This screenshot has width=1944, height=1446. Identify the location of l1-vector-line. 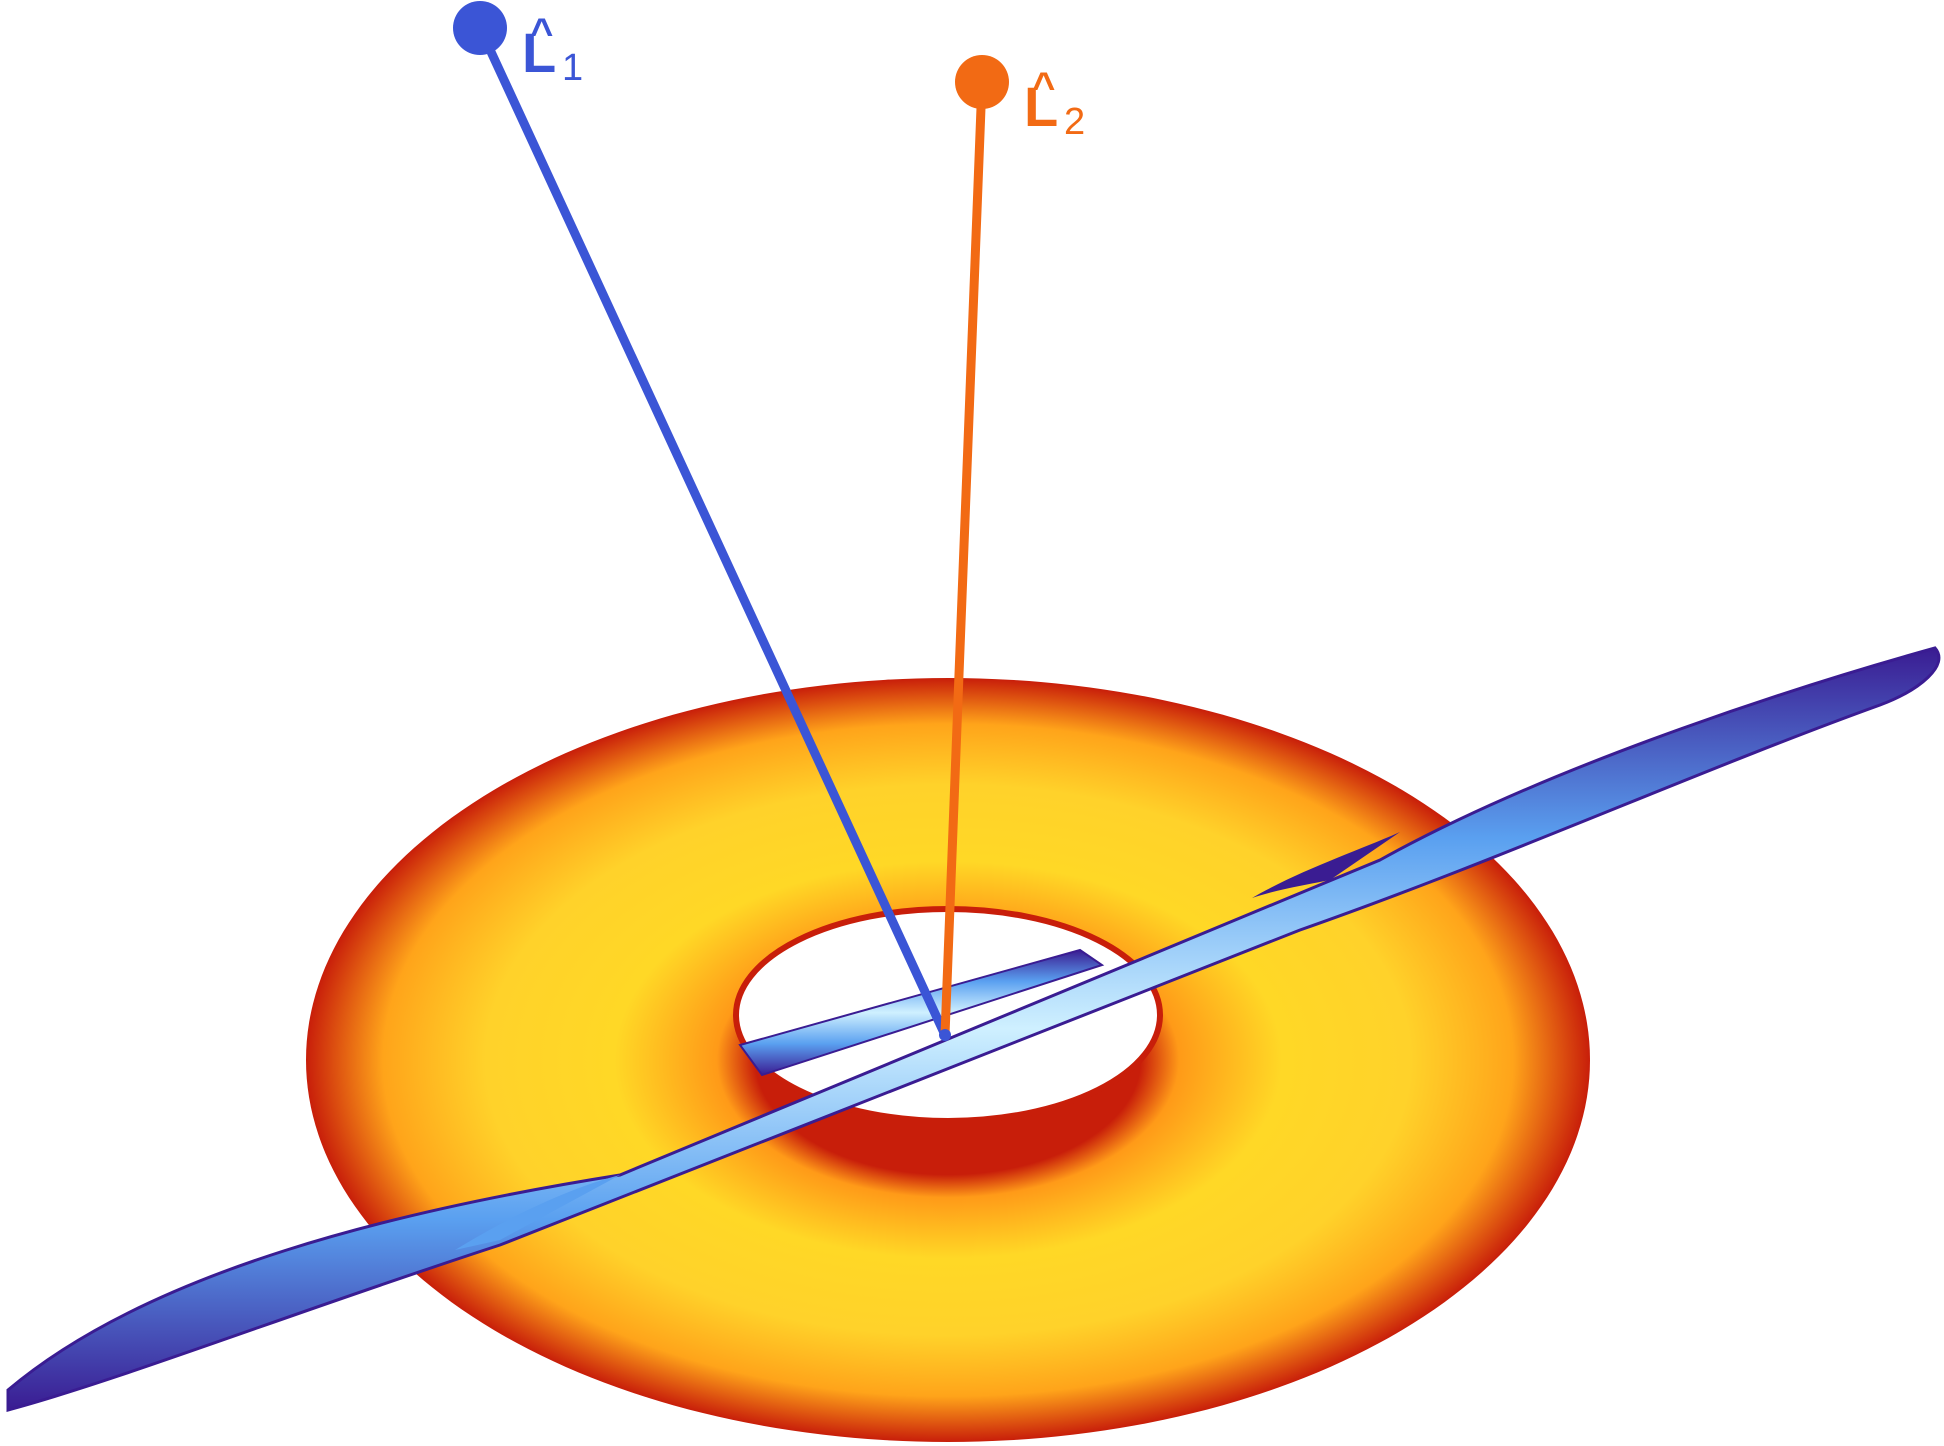
(963, 558).